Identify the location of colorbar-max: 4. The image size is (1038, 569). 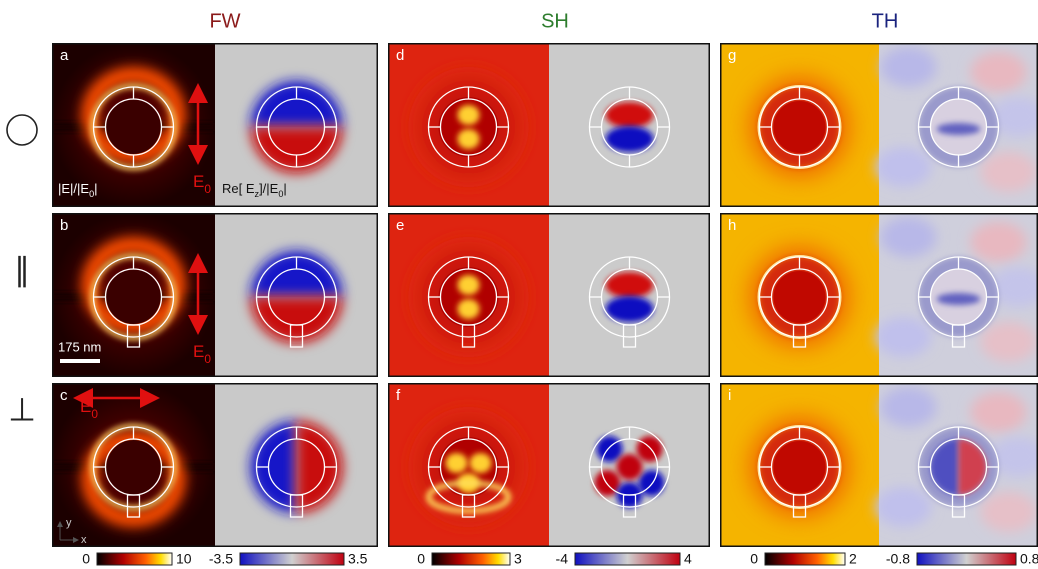
(688, 559).